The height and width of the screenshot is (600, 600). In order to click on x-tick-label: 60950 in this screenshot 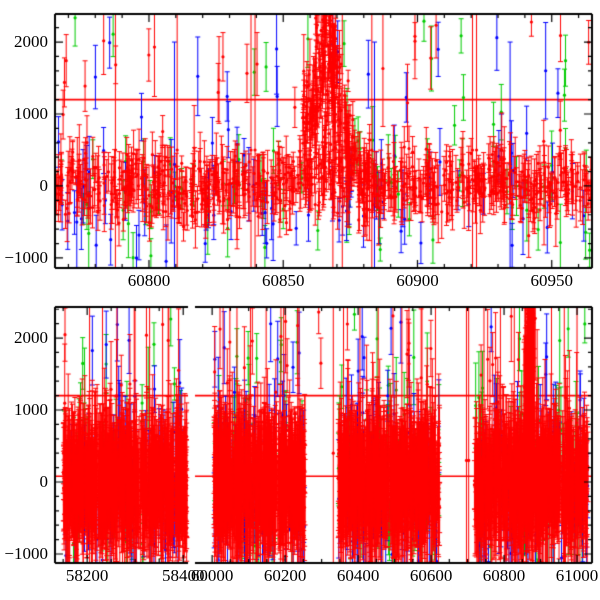, I will do `click(551, 280)`.